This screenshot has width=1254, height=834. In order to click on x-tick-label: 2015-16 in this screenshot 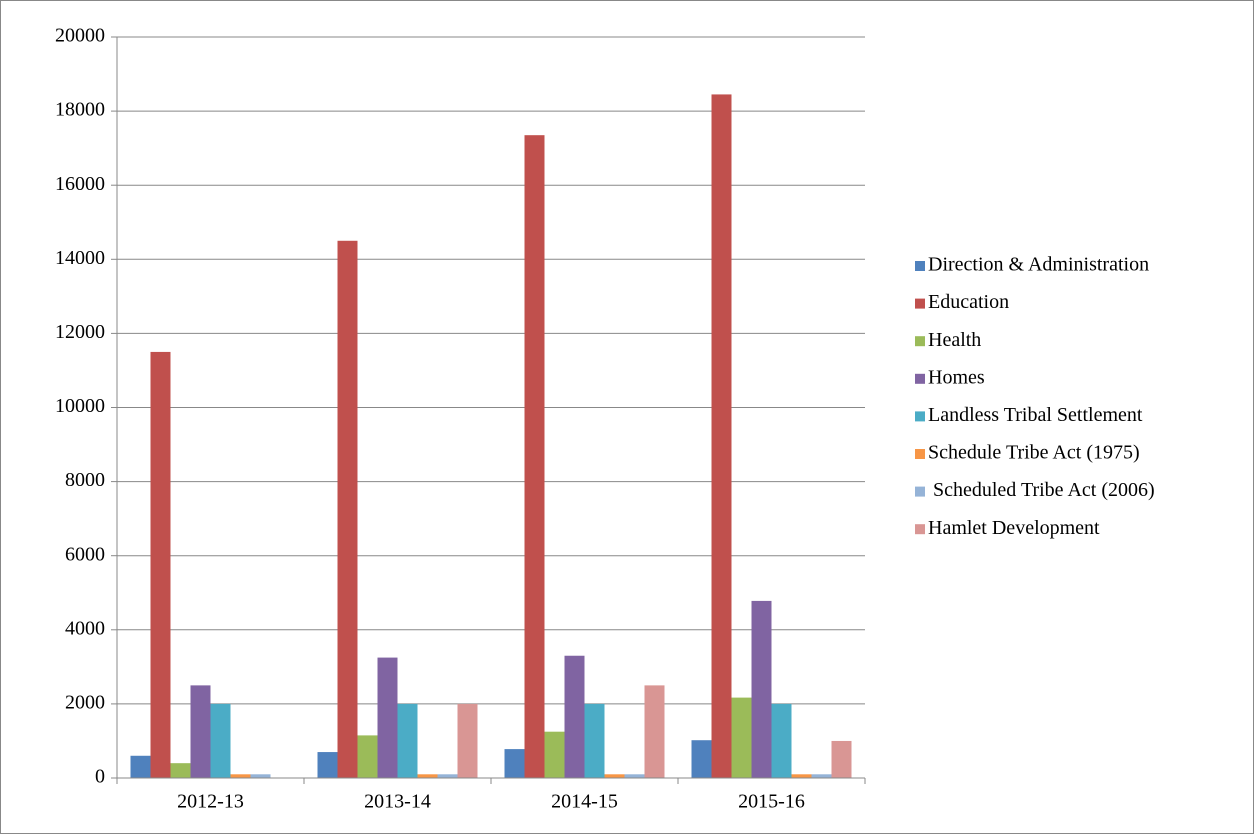, I will do `click(771, 802)`.